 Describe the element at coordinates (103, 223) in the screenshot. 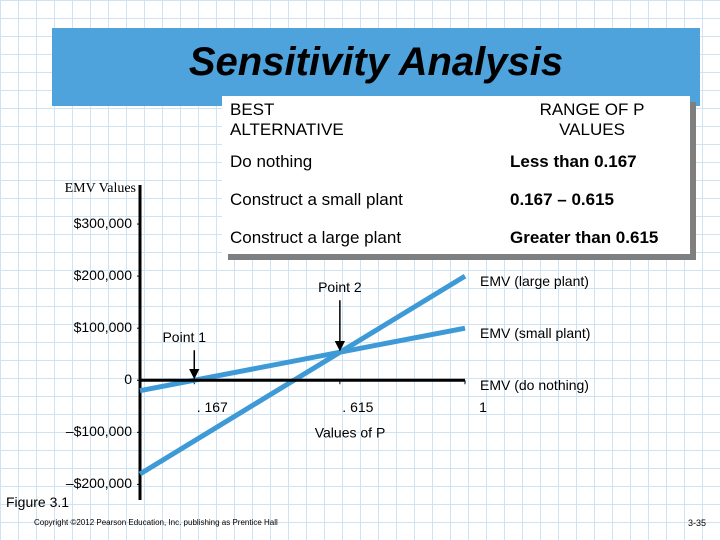

I see `y-tick-label: $300,000` at that location.